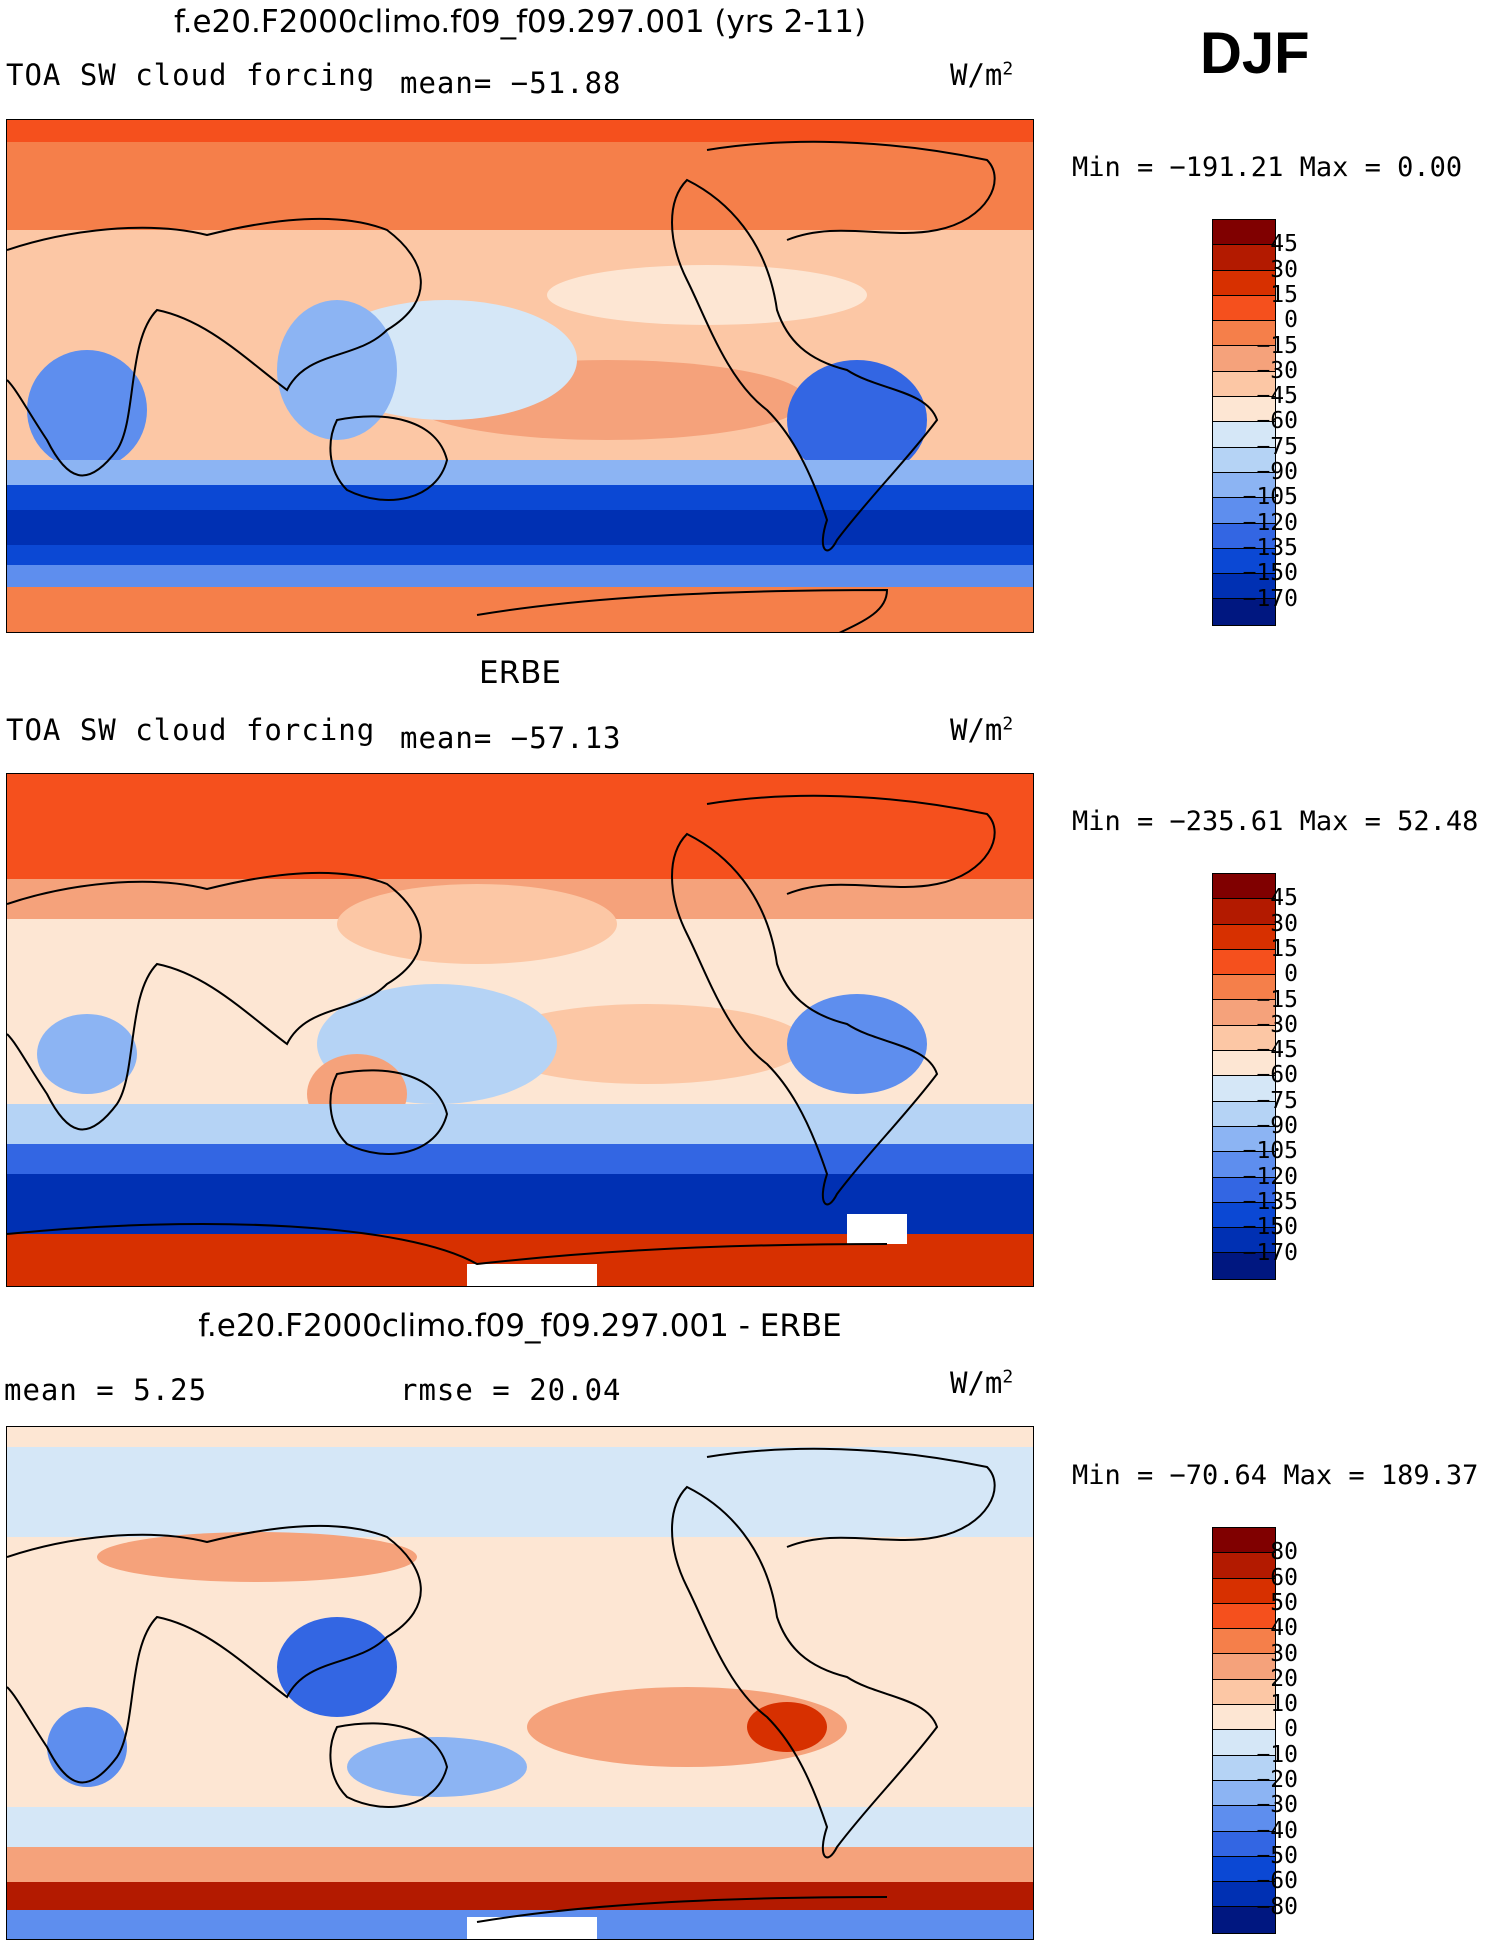 The height and width of the screenshot is (1945, 1501). What do you see at coordinates (1277, 1100) in the screenshot?
I see `colorbar-tick-label: −75` at bounding box center [1277, 1100].